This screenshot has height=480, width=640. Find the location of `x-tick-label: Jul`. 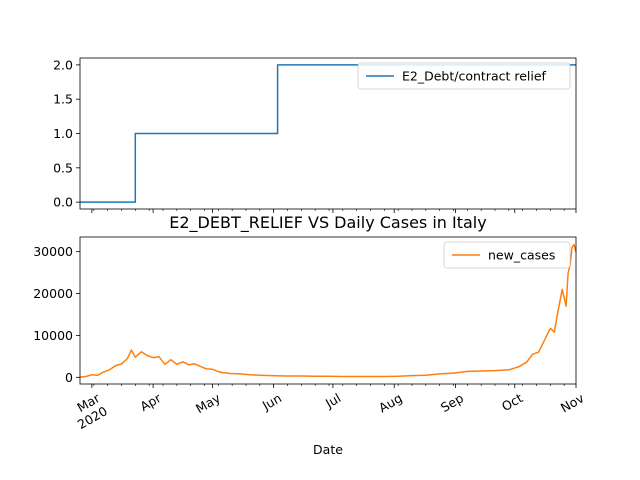

x-tick-label: Jul is located at coordinates (332, 400).